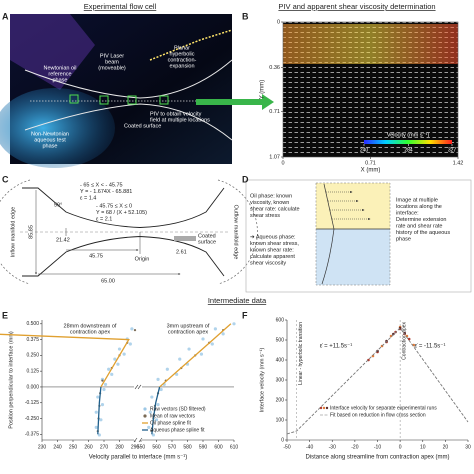  What do you see at coordinates (182, 60) in the screenshot?
I see `label: contraction-` at bounding box center [182, 60].